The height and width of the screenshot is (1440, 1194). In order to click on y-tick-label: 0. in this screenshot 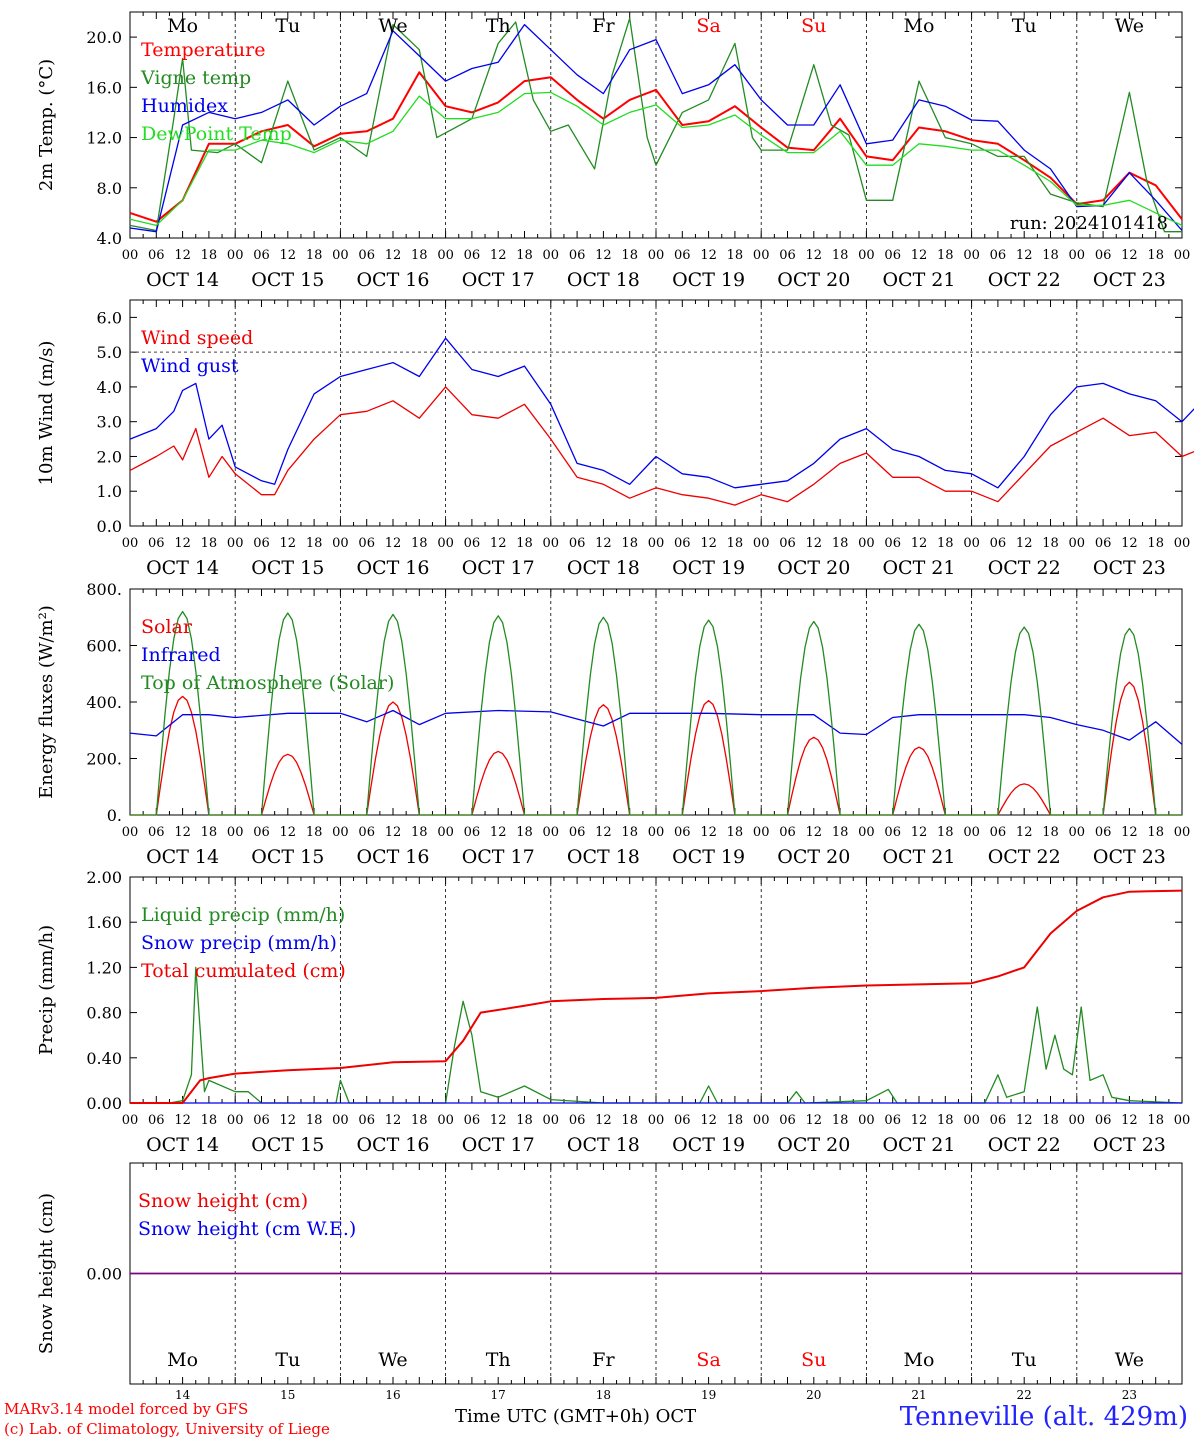, I will do `click(114, 815)`.